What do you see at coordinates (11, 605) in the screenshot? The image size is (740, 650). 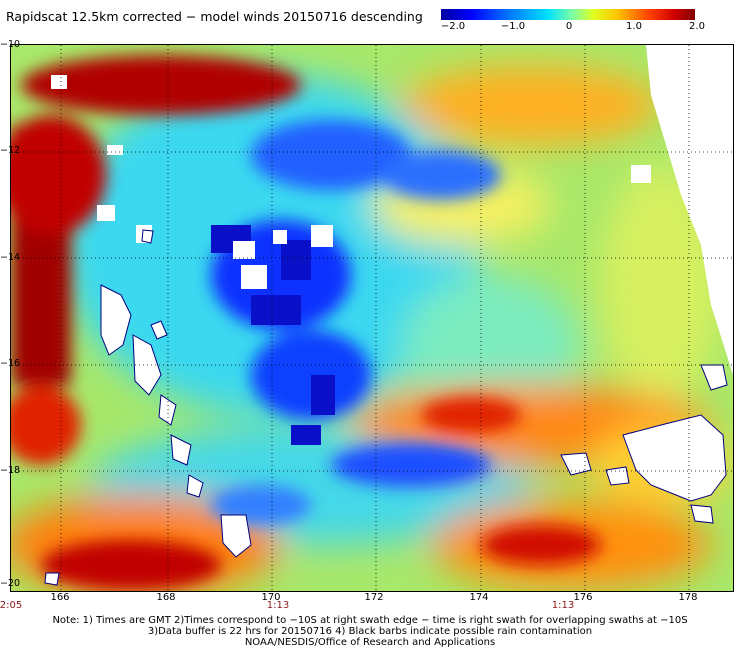 I see `swath-time-label: 2:05` at bounding box center [11, 605].